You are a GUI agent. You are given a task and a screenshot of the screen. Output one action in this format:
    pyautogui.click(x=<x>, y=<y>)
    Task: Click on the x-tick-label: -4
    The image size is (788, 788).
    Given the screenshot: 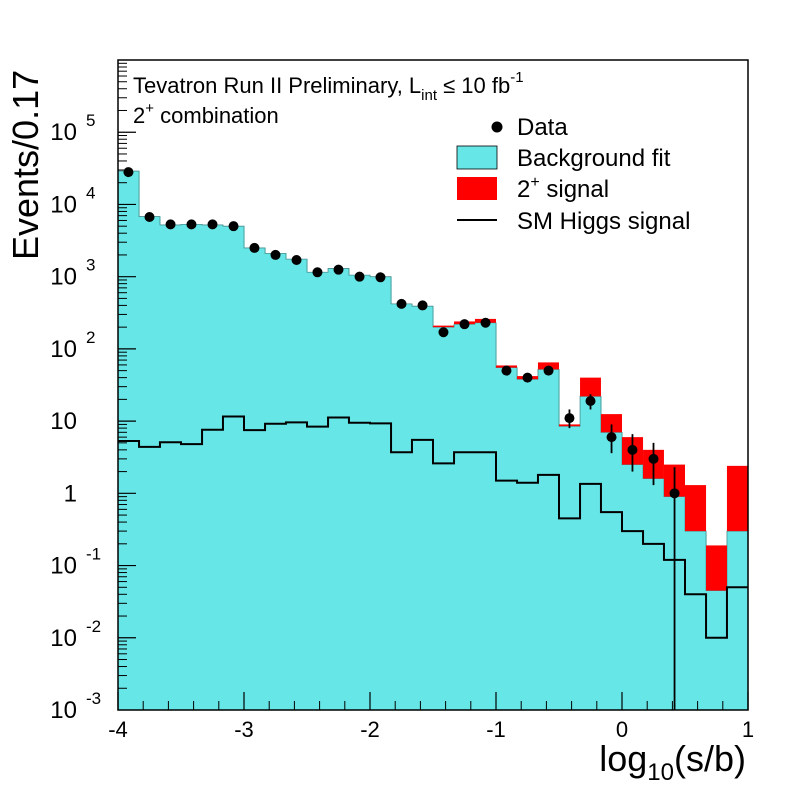 What is the action you would take?
    pyautogui.click(x=118, y=729)
    